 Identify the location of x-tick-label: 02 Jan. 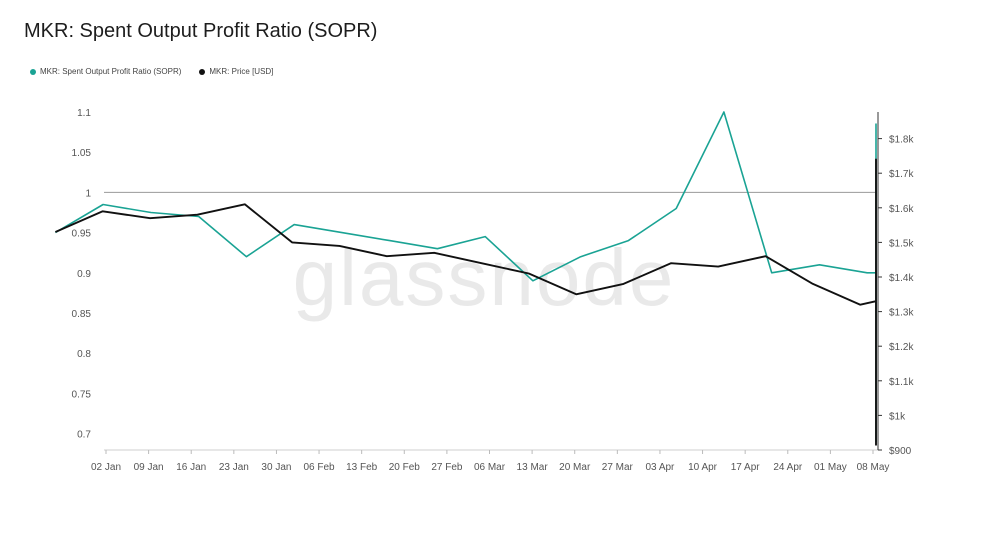
(106, 467).